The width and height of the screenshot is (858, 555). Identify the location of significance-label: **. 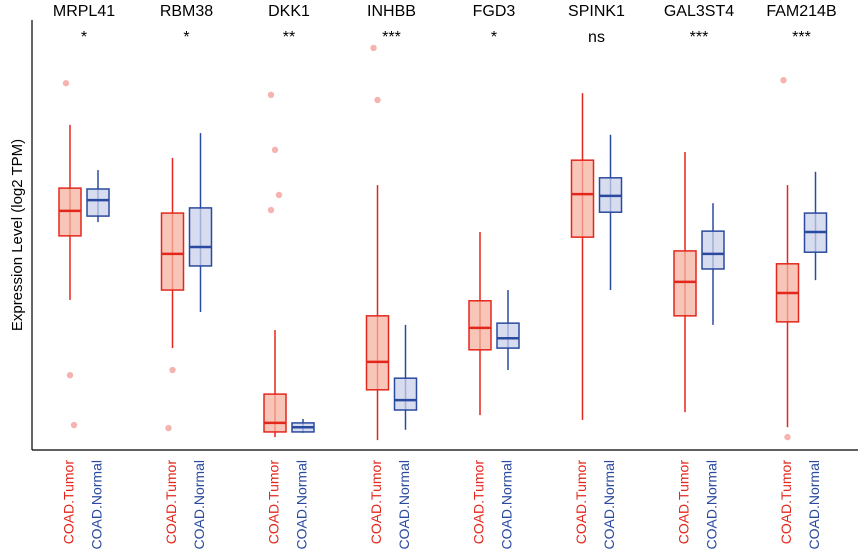
(289, 37).